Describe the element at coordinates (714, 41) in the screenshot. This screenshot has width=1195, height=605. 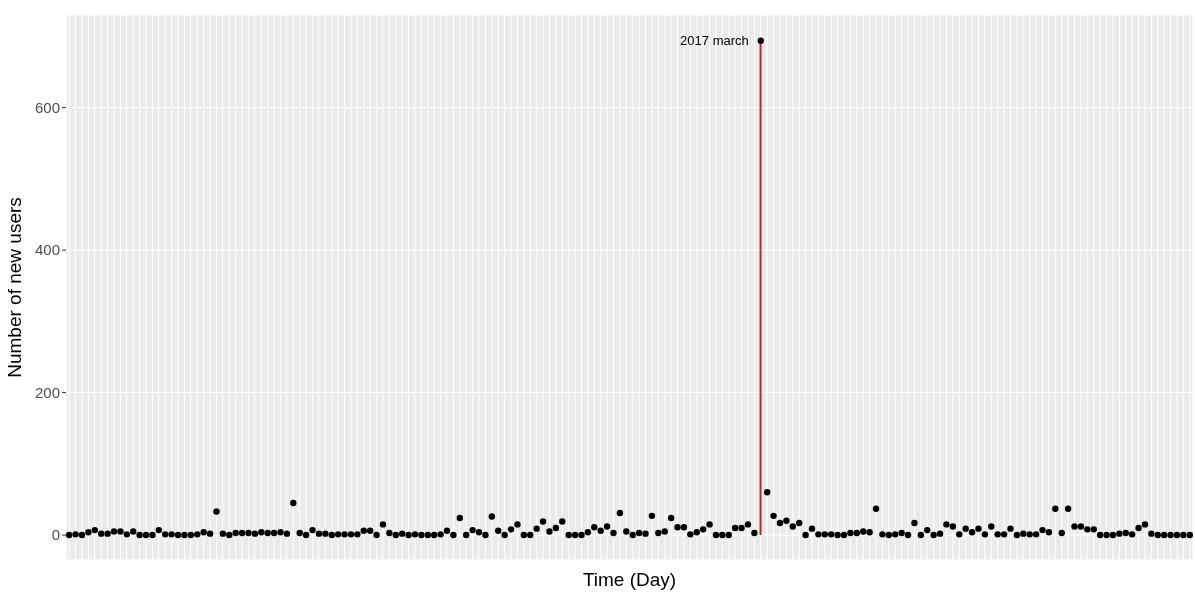
I see `annotation: 2017 march` at that location.